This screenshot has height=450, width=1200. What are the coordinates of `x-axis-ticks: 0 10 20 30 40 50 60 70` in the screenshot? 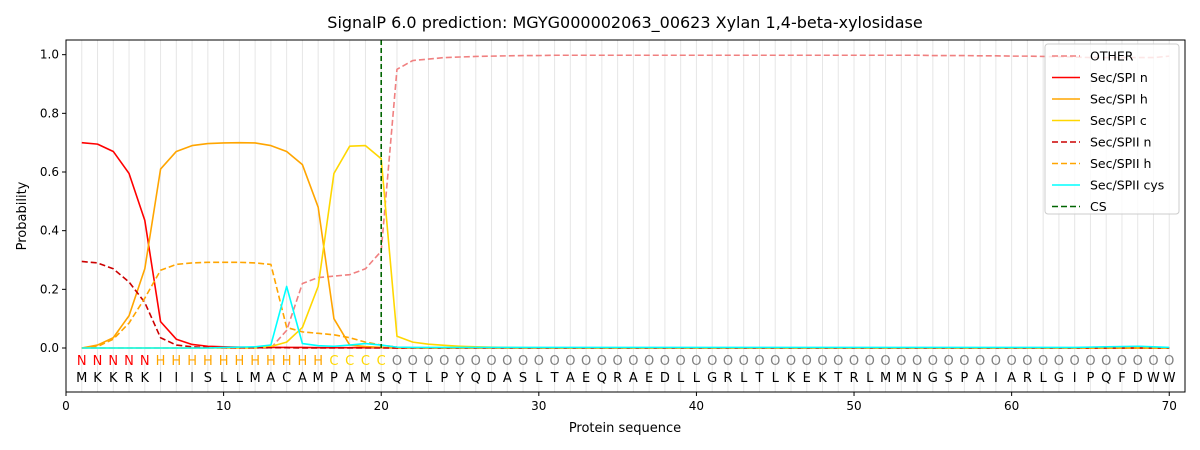 It's located at (619, 402).